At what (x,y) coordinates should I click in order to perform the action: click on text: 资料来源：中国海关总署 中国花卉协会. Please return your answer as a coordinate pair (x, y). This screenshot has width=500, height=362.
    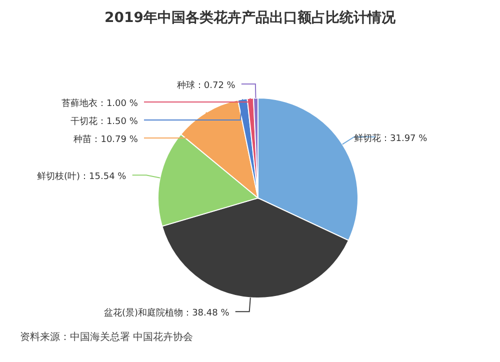
    Looking at the image, I should click on (107, 337).